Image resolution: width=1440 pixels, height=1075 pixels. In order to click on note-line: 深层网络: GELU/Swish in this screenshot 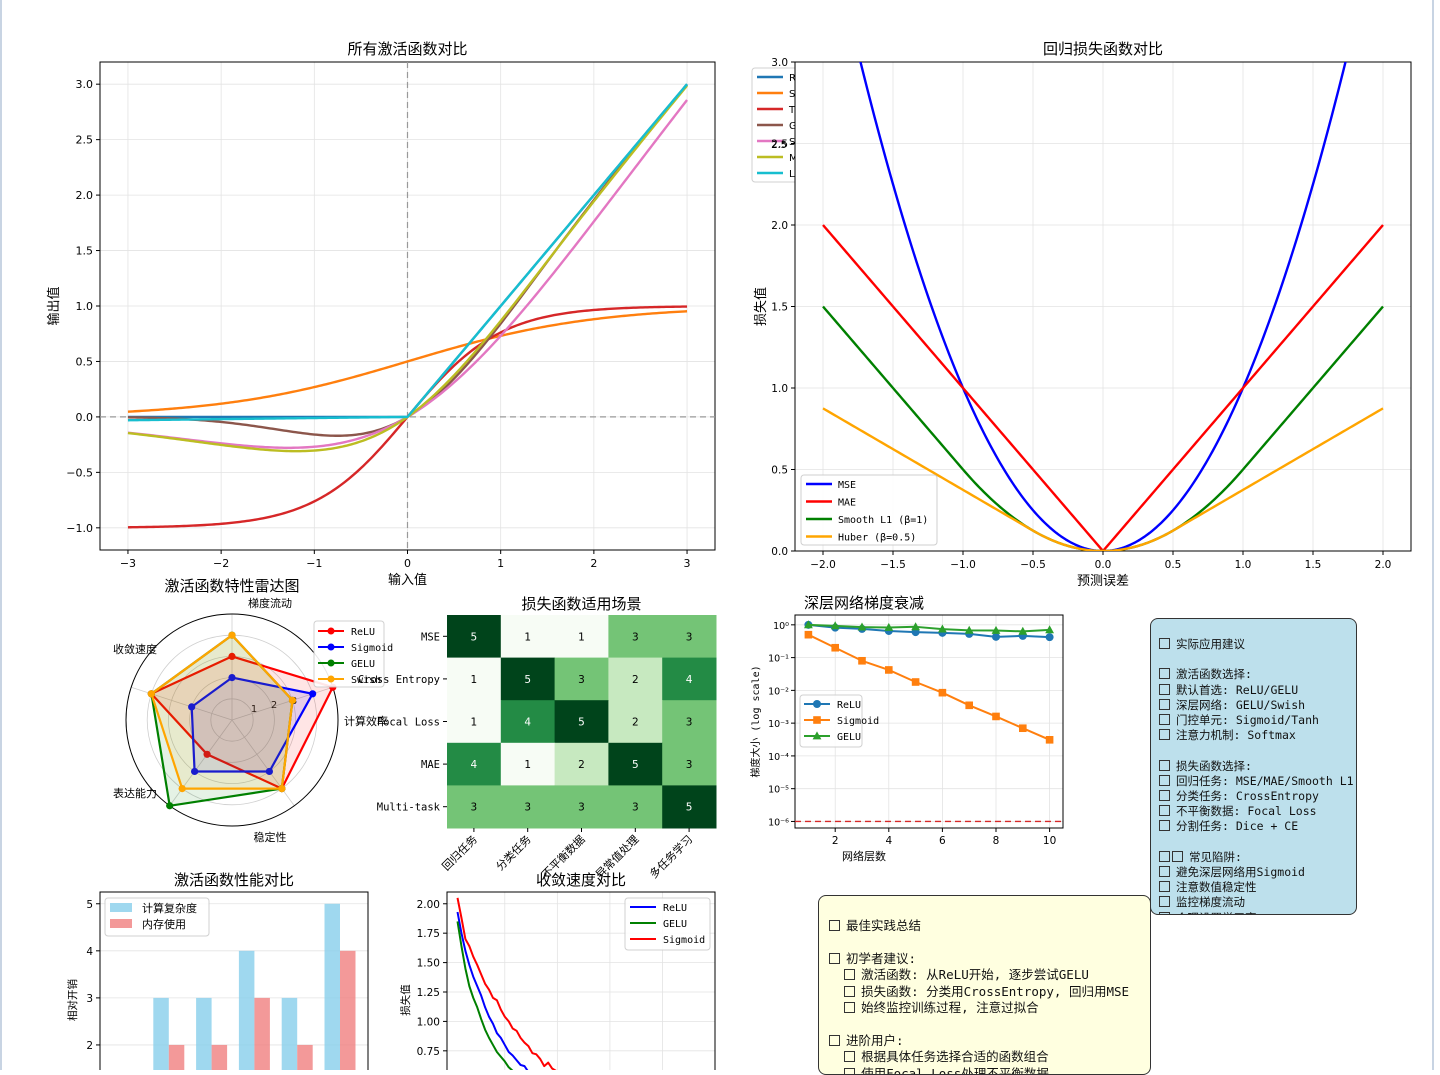, I will do `click(1257, 705)`.